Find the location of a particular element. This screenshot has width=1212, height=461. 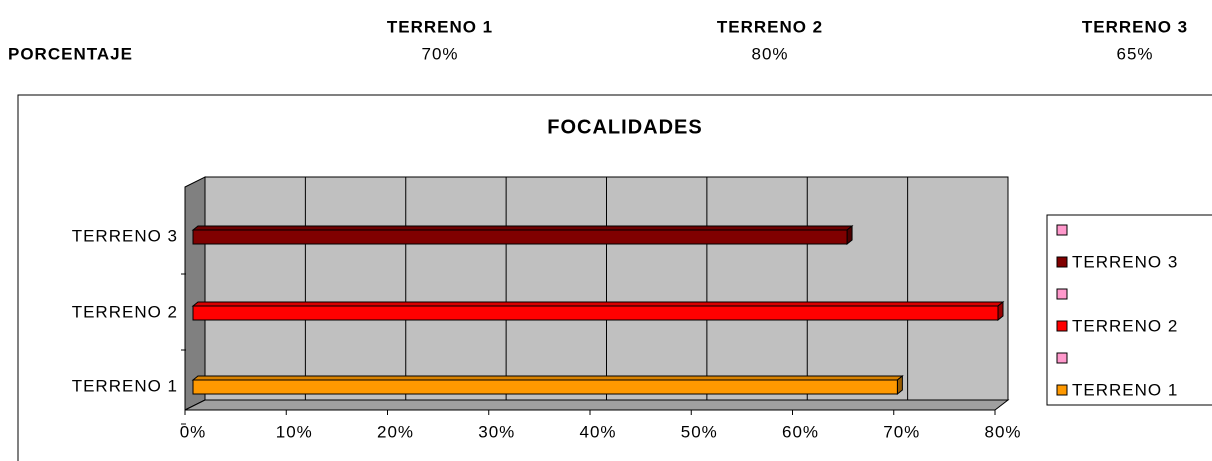

x-tick-label: 0% is located at coordinates (193, 431).